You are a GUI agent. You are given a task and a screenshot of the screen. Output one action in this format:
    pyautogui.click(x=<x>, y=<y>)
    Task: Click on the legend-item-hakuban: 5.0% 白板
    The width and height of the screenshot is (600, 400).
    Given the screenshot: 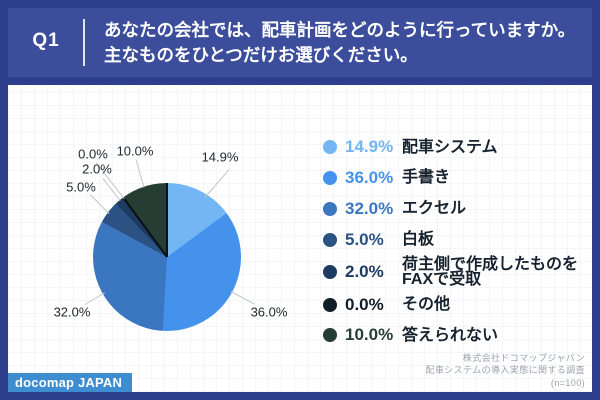 What is the action you would take?
    pyautogui.click(x=450, y=239)
    